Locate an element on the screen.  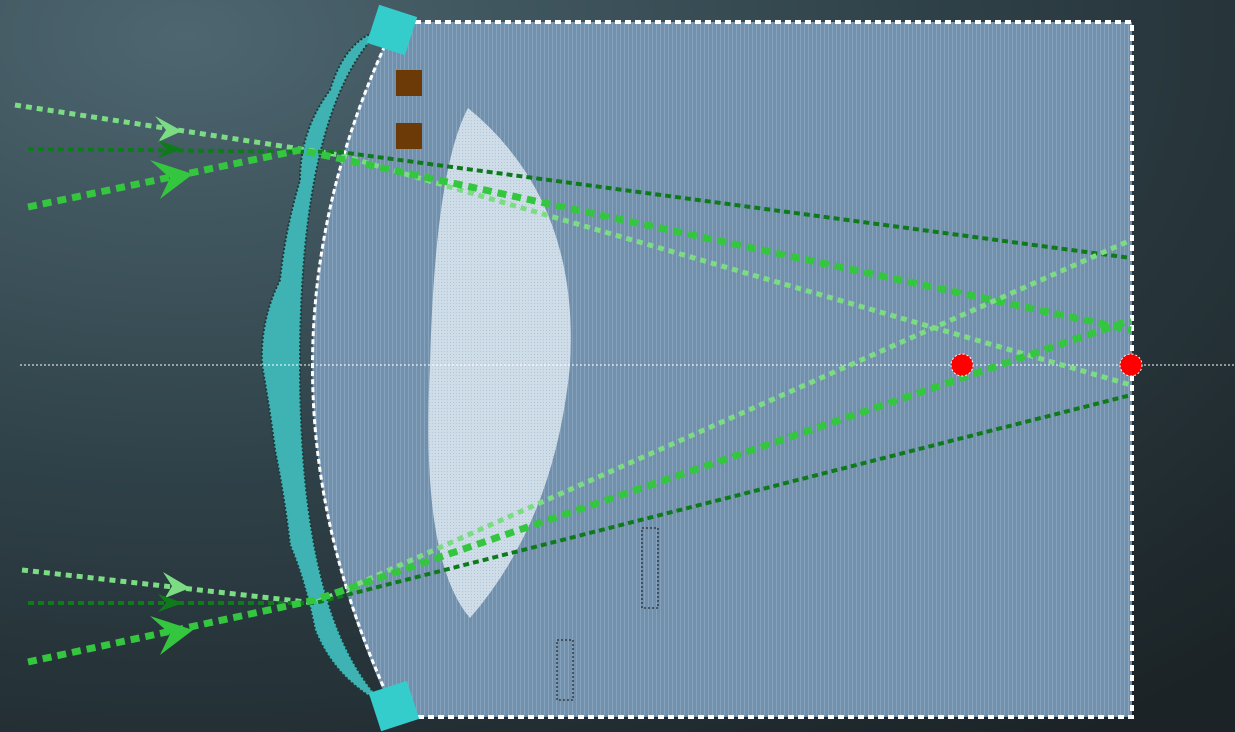
tear-film is located at coordinates (323, 366).